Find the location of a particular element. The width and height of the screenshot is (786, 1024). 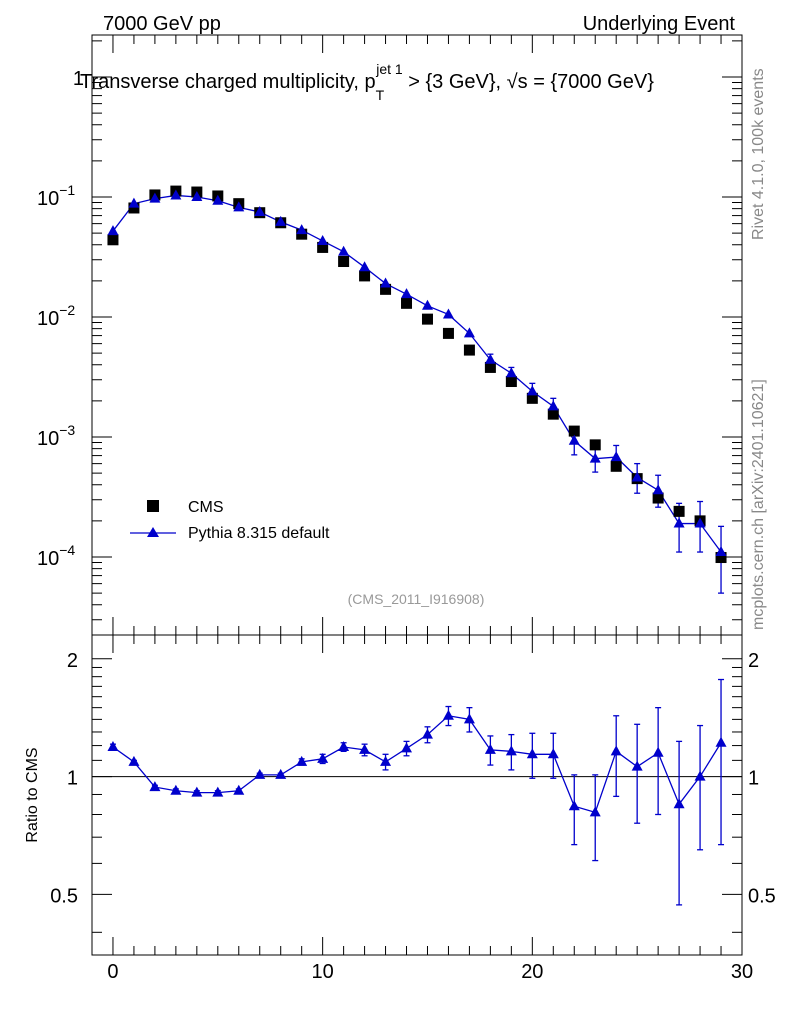

y-tick-label: 10⁻⁴ is located at coordinates (56, 556).